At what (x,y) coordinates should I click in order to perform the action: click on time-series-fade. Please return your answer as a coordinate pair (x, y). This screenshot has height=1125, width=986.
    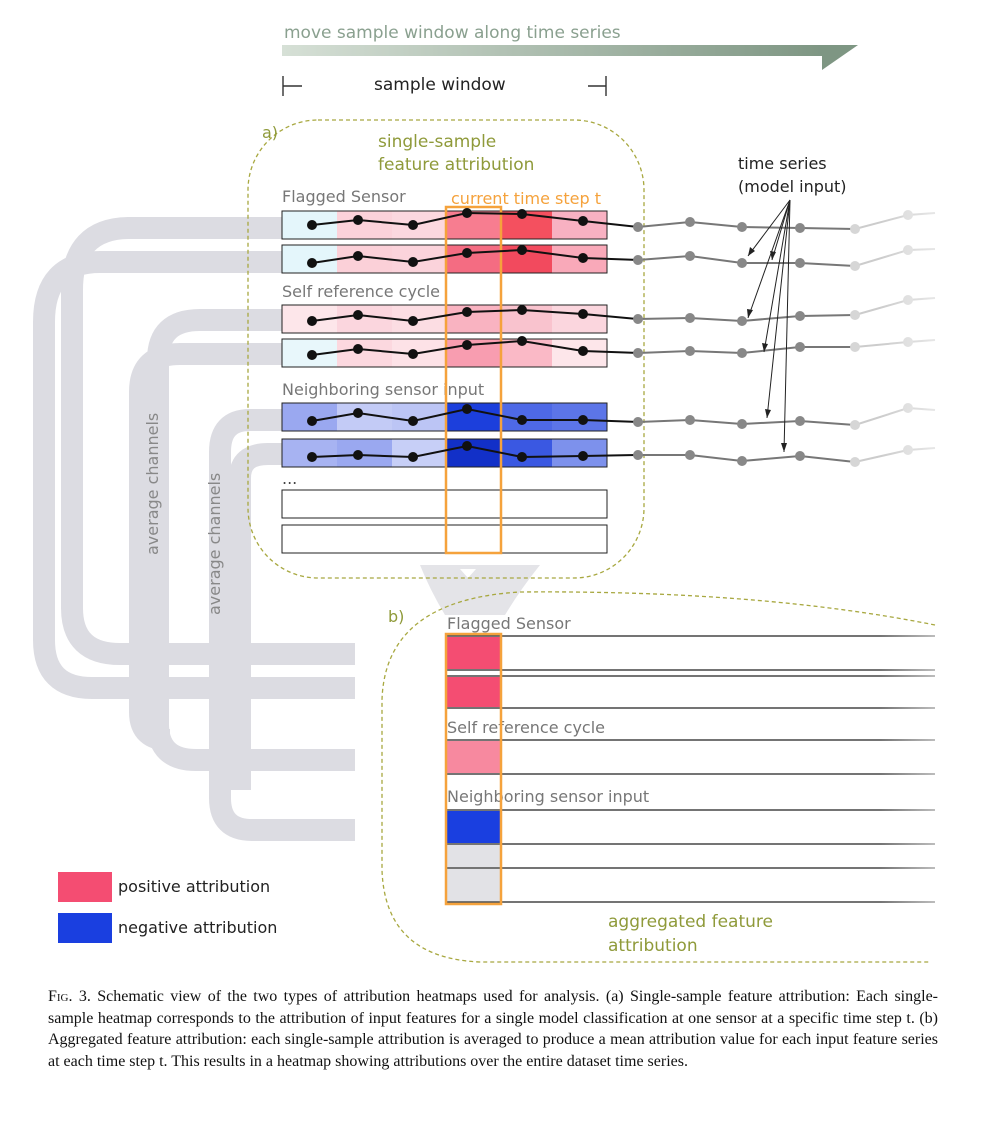
    Looking at the image, I should click on (933, 340).